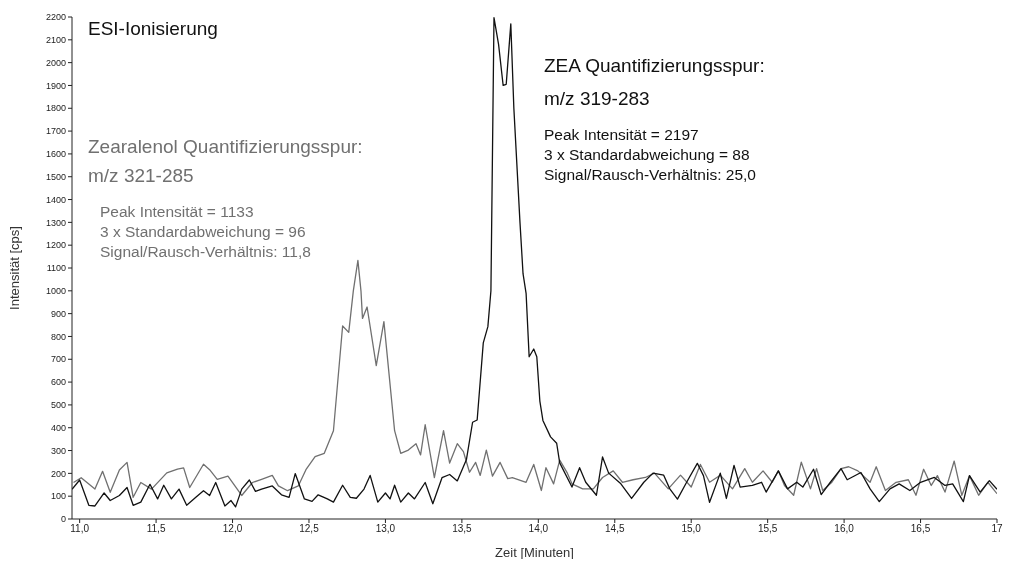 The width and height of the screenshot is (1019, 567). What do you see at coordinates (55, 154) in the screenshot?
I see `y-tick-label: 1600` at bounding box center [55, 154].